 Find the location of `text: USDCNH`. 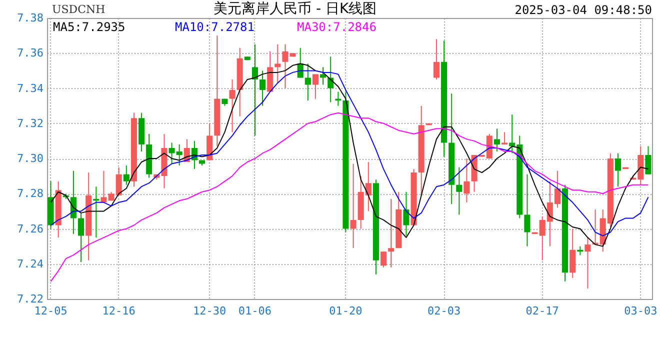

text: USDCNH is located at coordinates (79, 9).